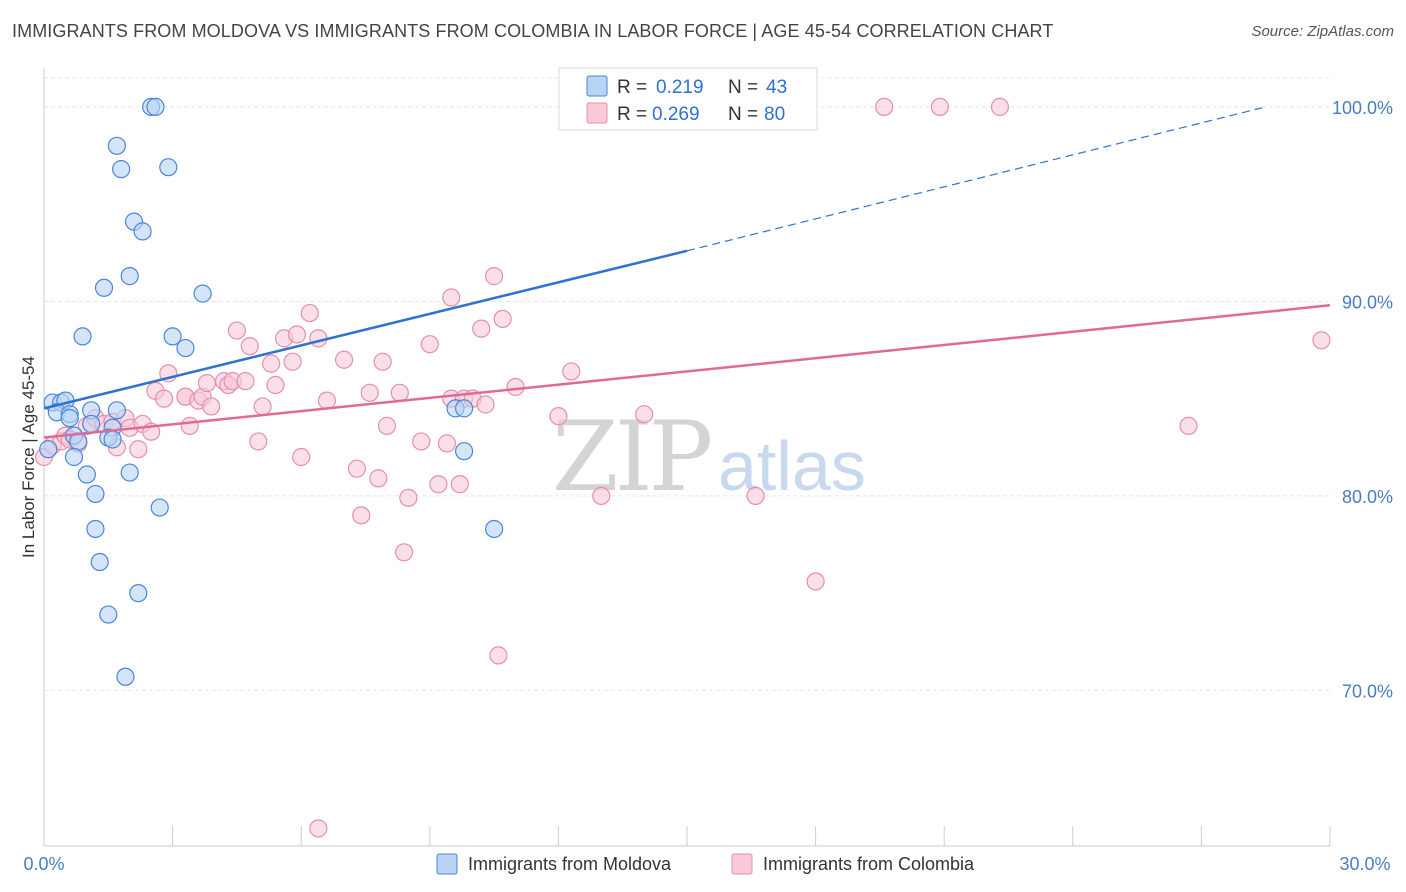  Describe the element at coordinates (976, 179) in the screenshot. I see `trend-line-moldova-extension` at that location.